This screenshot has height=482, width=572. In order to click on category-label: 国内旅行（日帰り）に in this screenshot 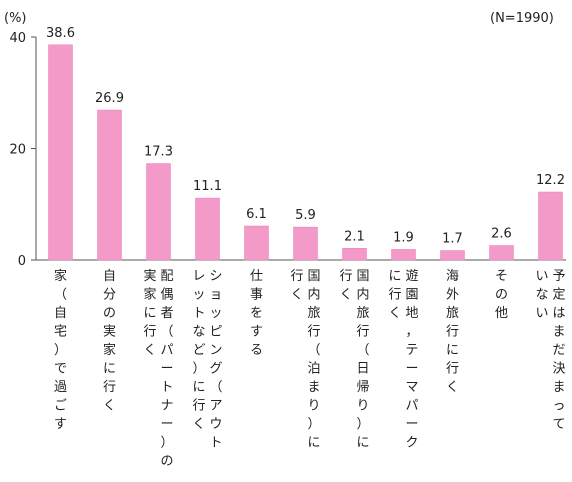, I will do `click(362, 360)`.